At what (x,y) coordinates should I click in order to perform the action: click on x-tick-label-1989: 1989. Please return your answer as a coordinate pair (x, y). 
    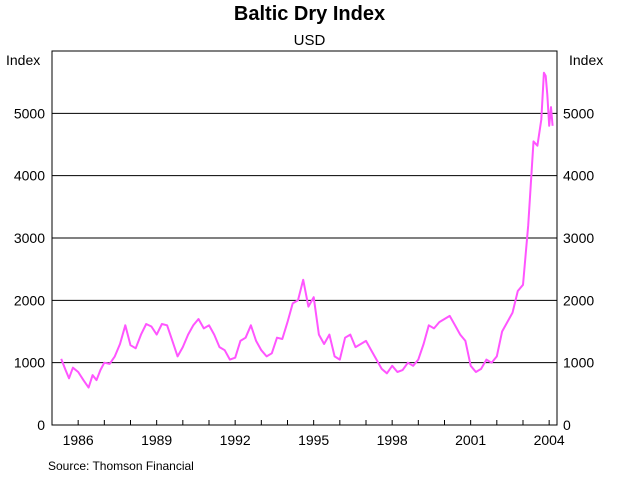
    Looking at the image, I should click on (156, 440).